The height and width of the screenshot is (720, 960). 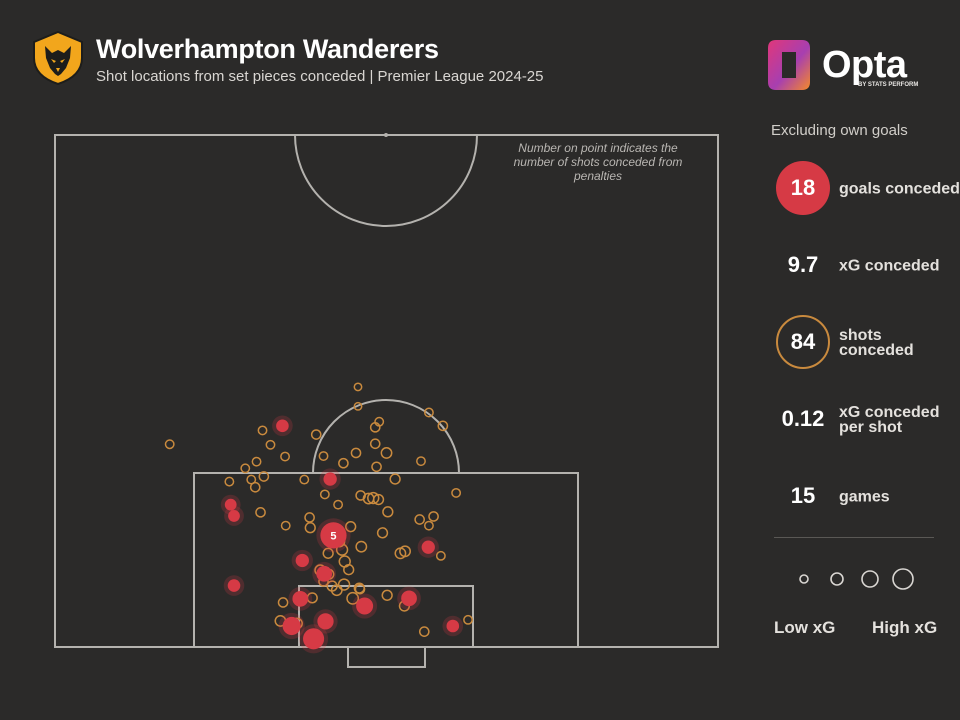 What do you see at coordinates (803, 342) in the screenshot?
I see `stat-value: 84` at bounding box center [803, 342].